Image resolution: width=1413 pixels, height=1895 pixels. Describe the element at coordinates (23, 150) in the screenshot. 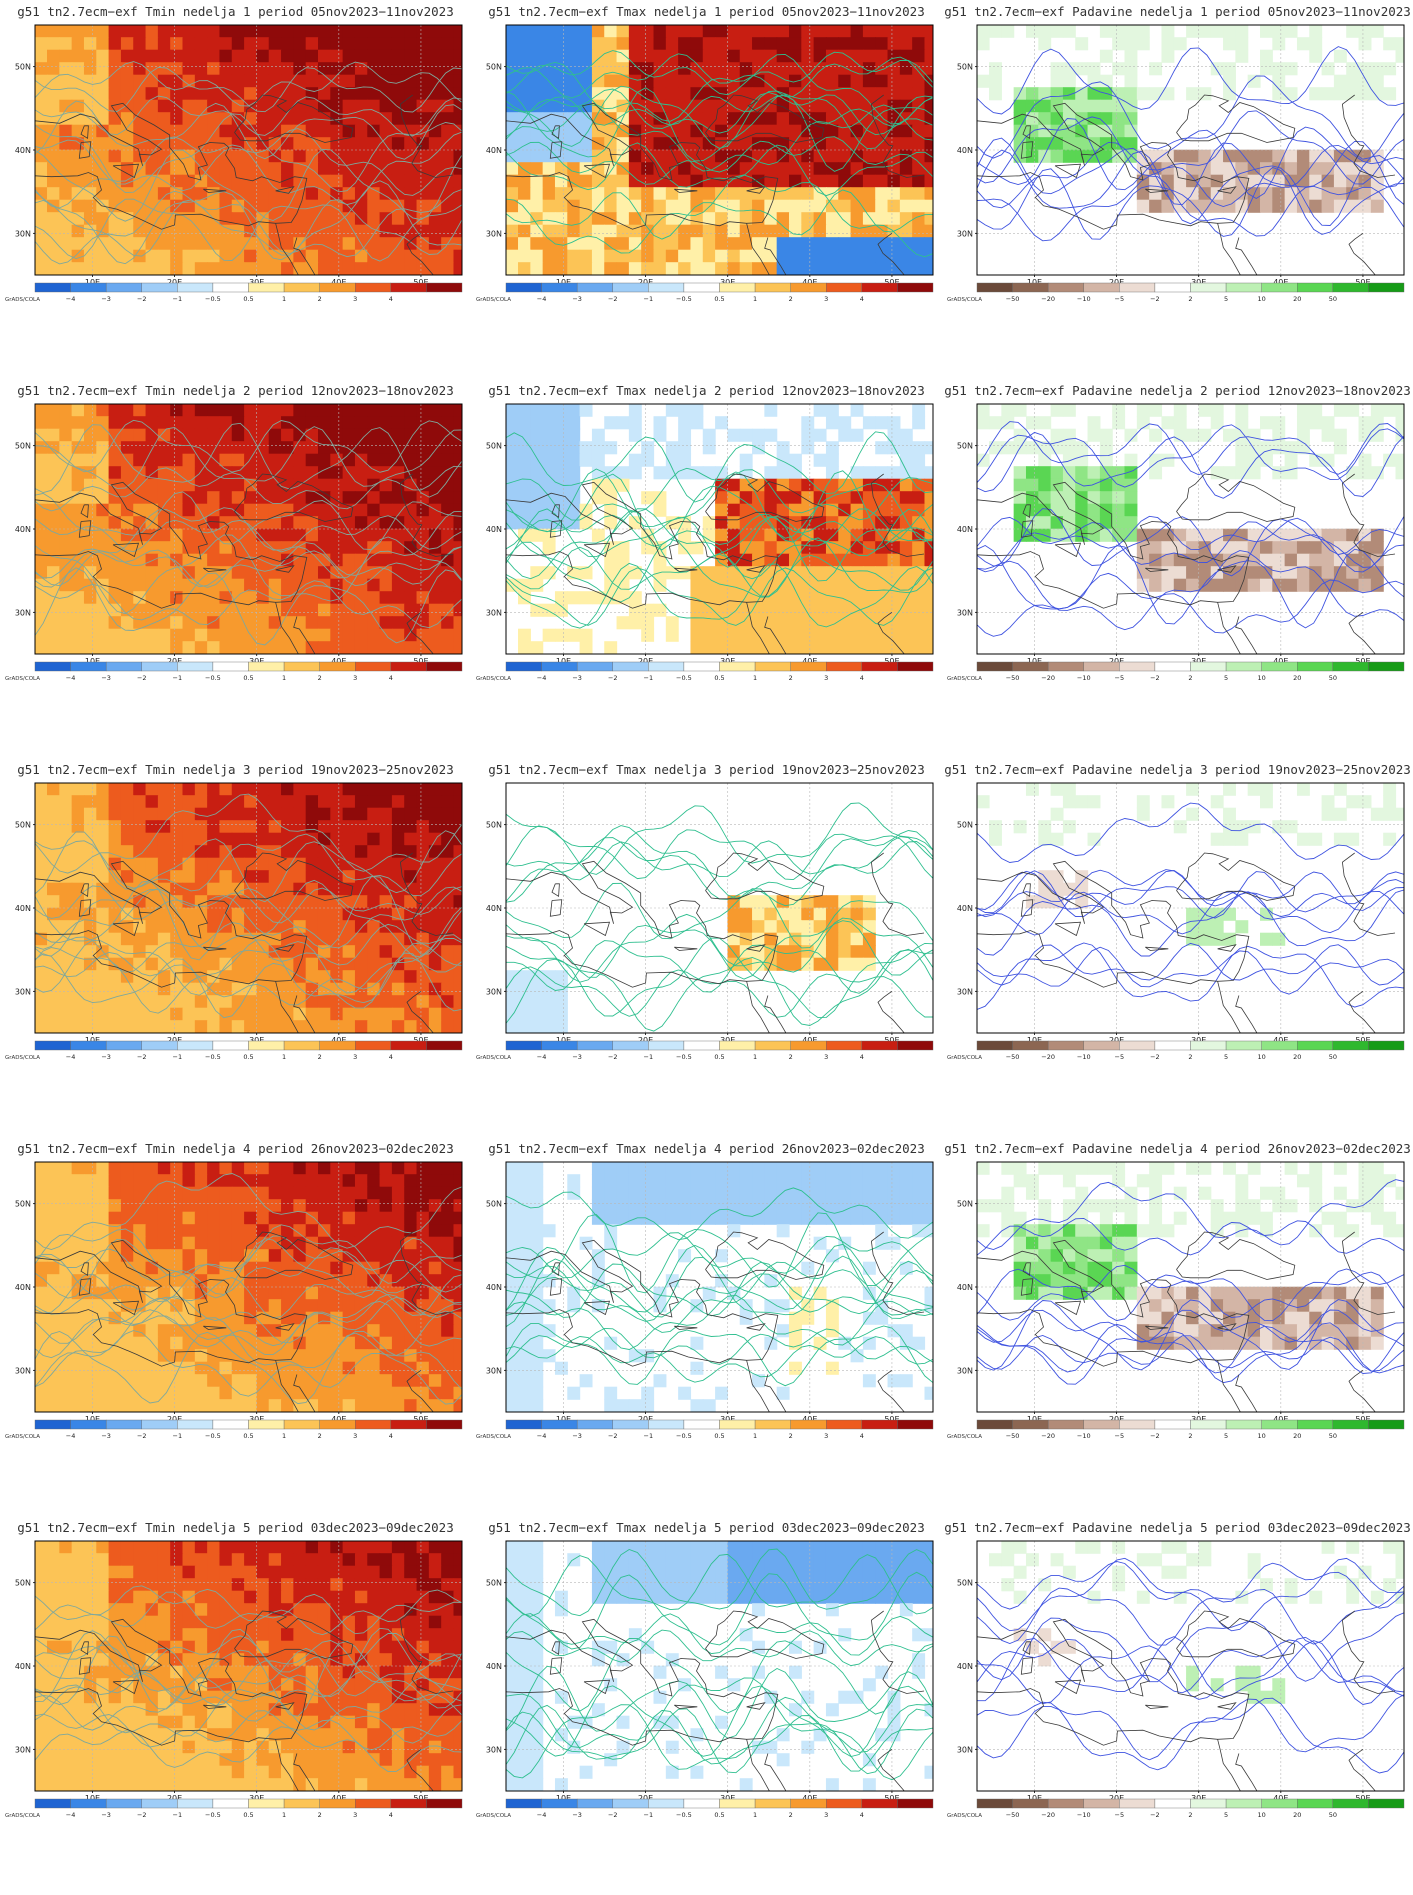

I see `lat-tick-label: 40N` at that location.